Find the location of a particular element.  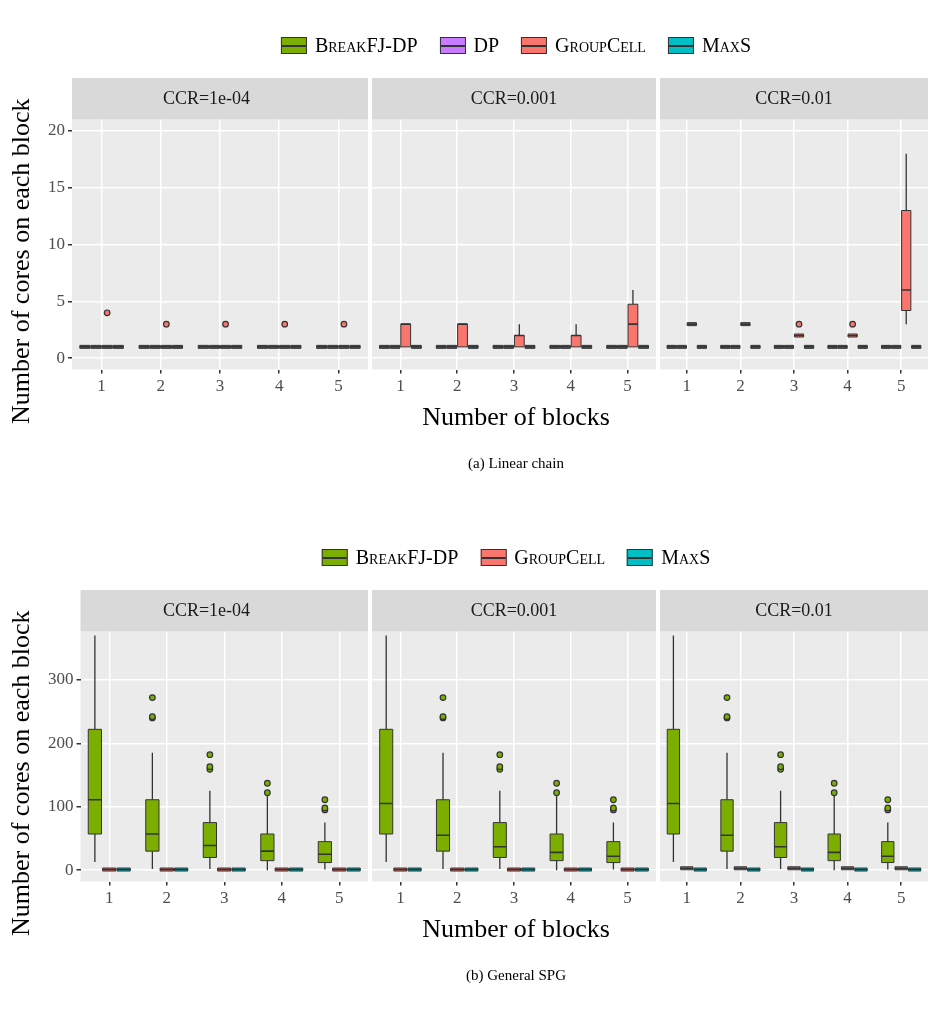

y-tick-label: 200 is located at coordinates (61, 742).